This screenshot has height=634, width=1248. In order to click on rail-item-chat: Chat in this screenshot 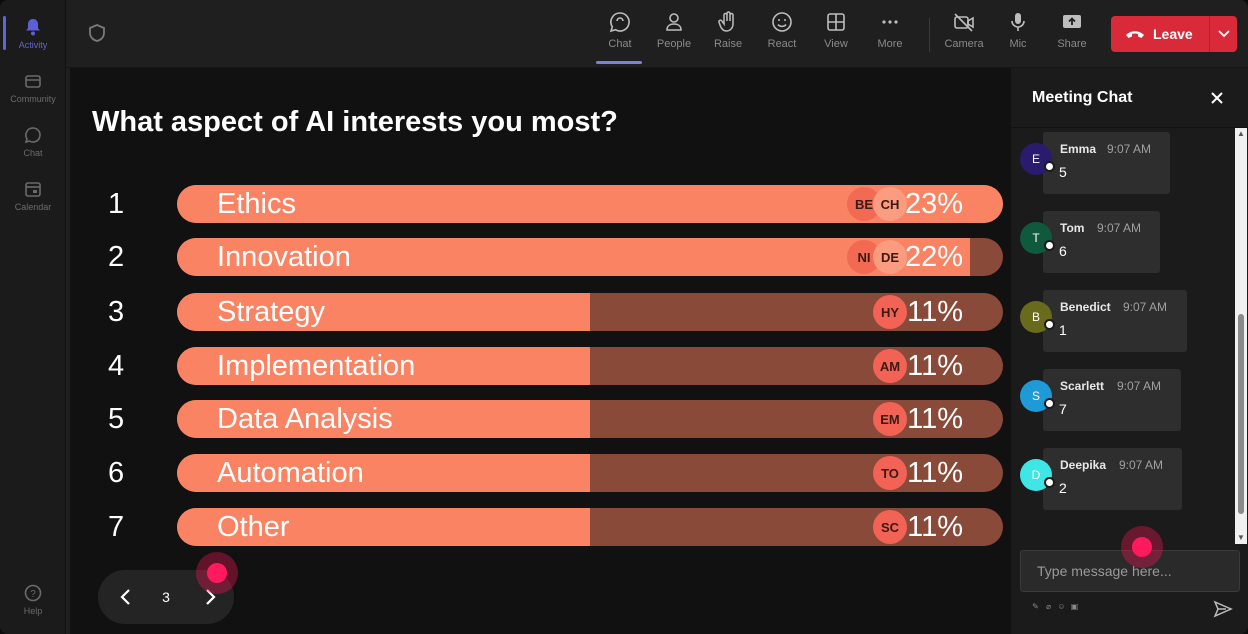, I will do `click(33, 141)`.